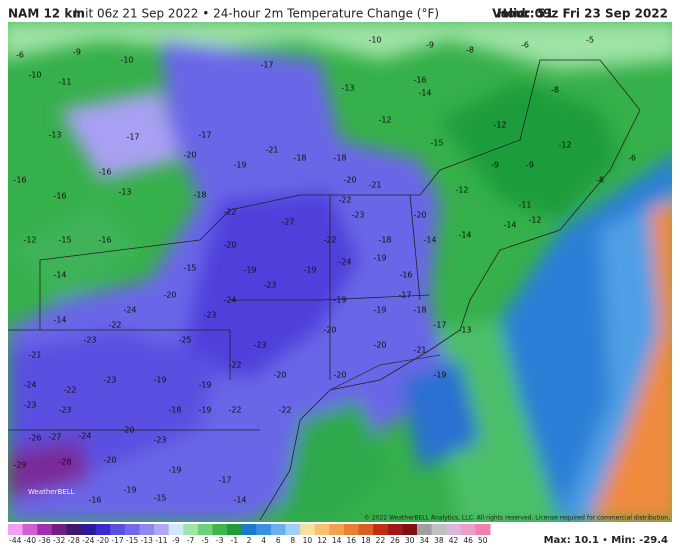 This screenshot has width=680, height=558. I want to click on colorbar-tick-label: 34, so click(424, 540).